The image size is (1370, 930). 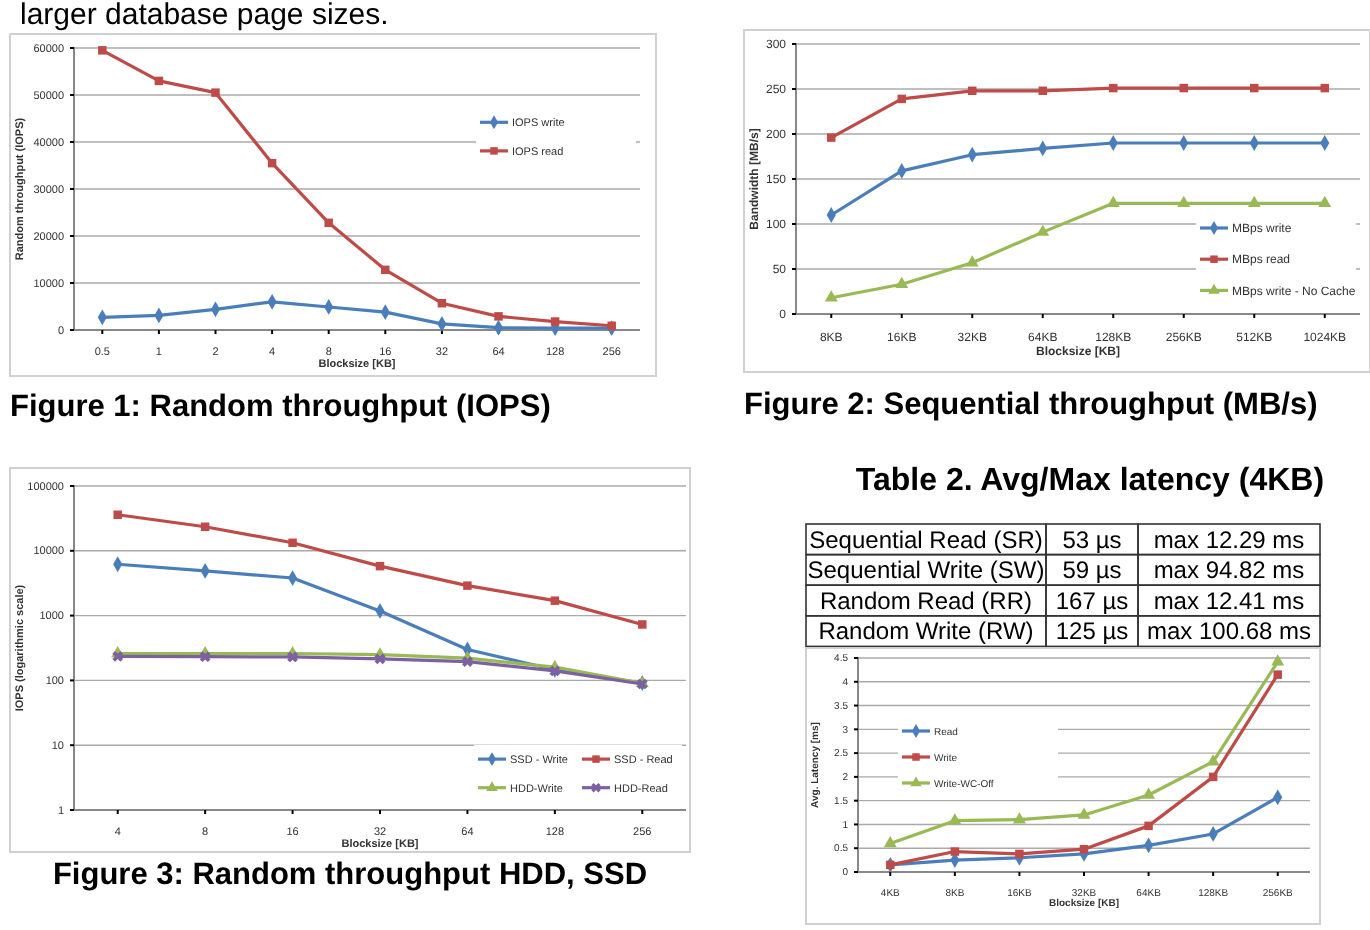 I want to click on text: 53 µs, so click(x=1092, y=539).